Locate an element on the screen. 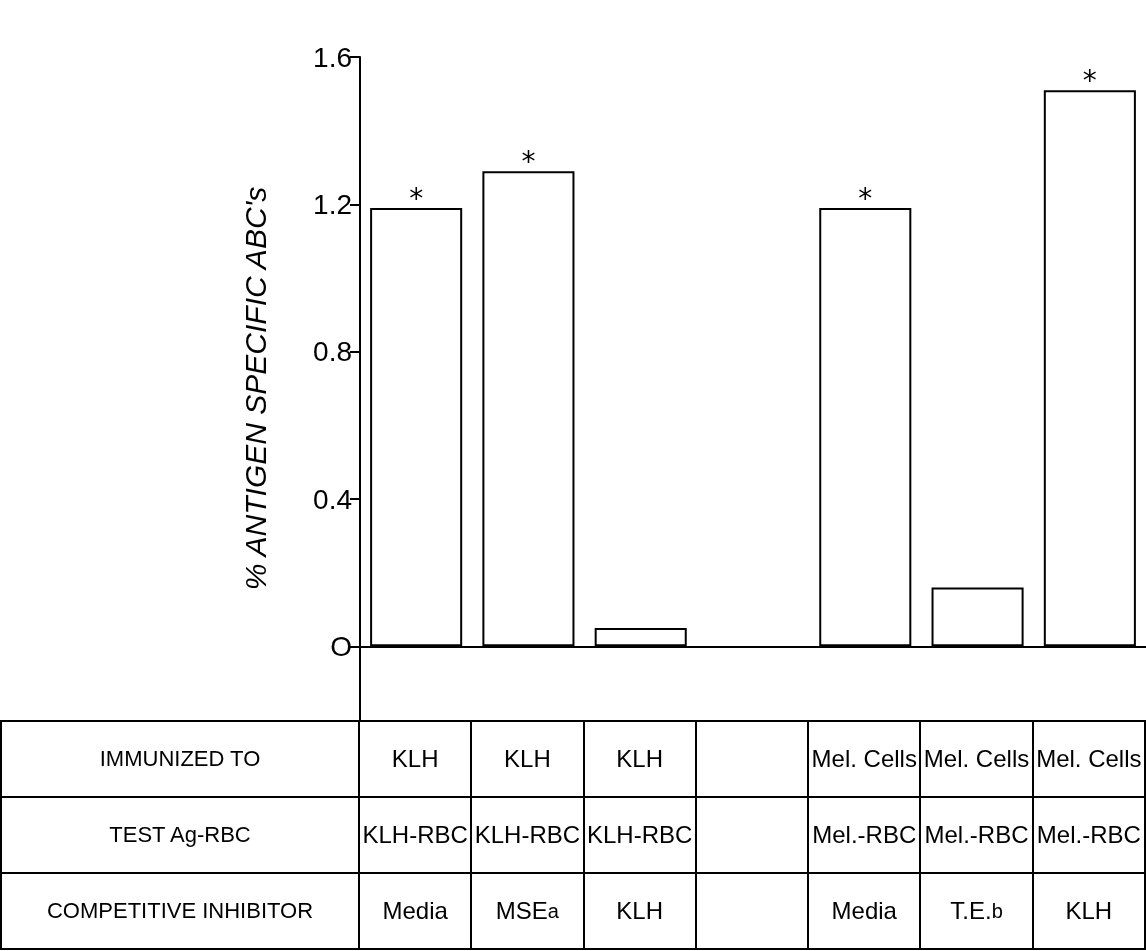 This screenshot has width=1146, height=951. y-axis-title: % ANTIGEN SPECIFIC ABC's is located at coordinates (255, 388).